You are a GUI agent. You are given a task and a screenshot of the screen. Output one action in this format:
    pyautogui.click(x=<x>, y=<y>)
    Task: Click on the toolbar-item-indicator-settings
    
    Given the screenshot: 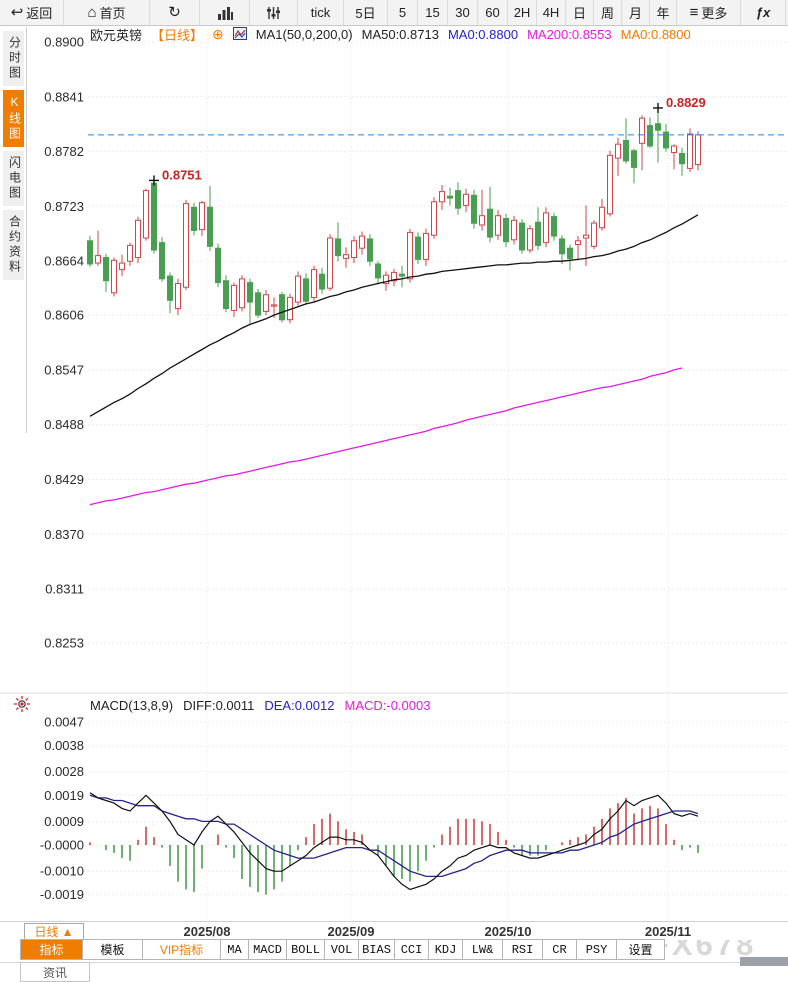 What is the action you would take?
    pyautogui.click(x=274, y=12)
    